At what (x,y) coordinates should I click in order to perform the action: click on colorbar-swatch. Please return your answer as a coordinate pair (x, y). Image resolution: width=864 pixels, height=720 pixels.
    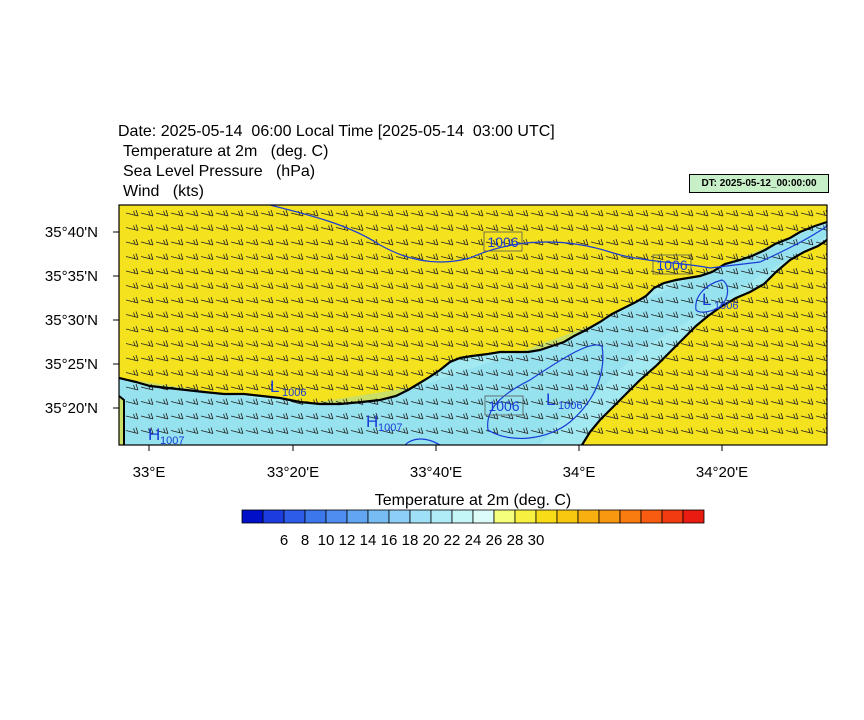
    Looking at the image, I should click on (441, 516).